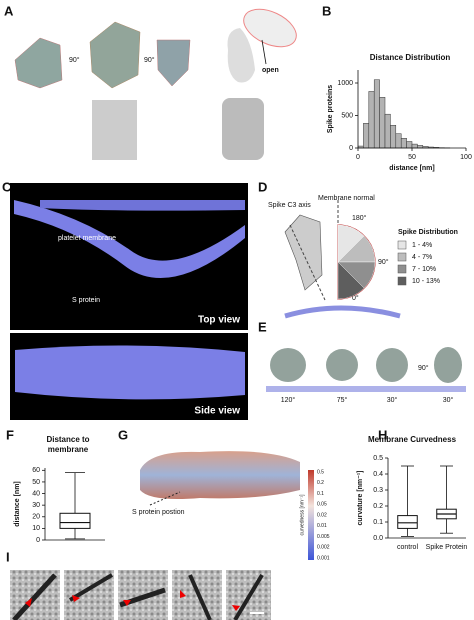  What do you see at coordinates (410, 57) in the screenshot?
I see `chart-title: Distance Distribution` at bounding box center [410, 57].